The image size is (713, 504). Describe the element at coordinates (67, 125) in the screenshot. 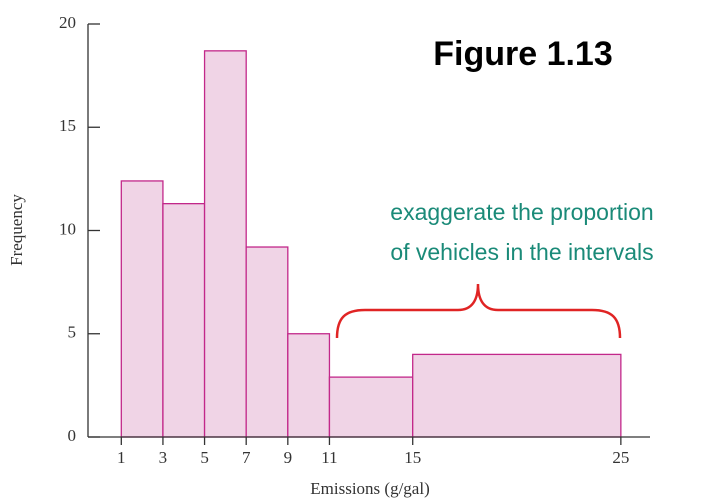

I see `y-tick-label: 15` at that location.